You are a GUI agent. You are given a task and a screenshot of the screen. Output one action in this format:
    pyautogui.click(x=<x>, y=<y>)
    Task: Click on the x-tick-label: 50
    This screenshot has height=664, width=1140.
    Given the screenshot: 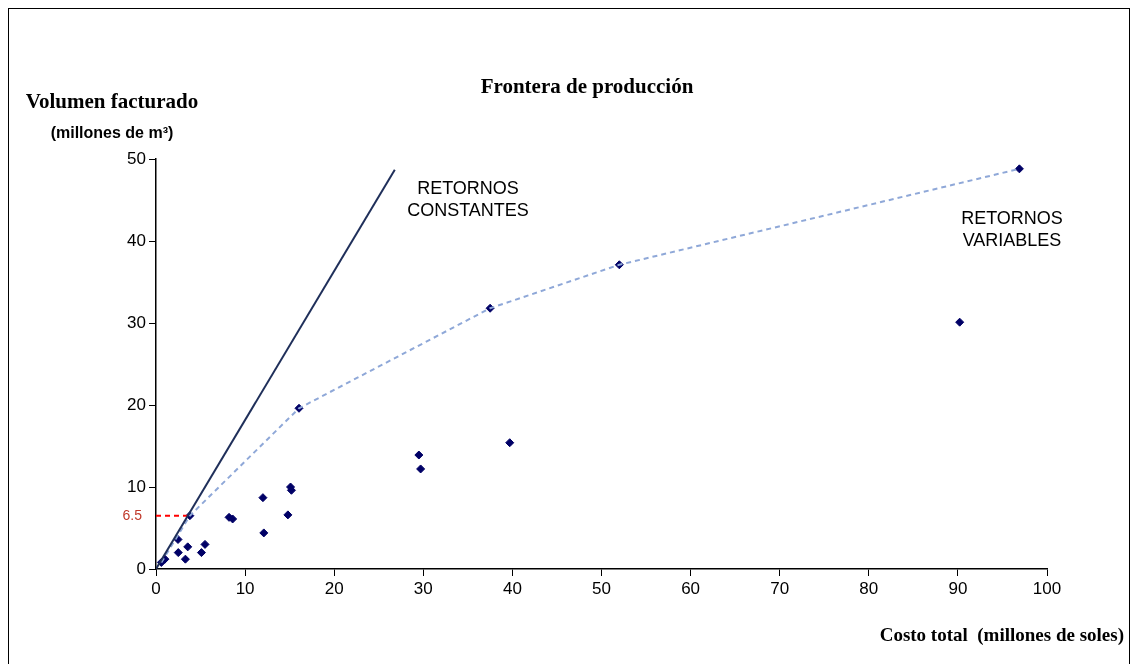 What is the action you would take?
    pyautogui.click(x=601, y=588)
    